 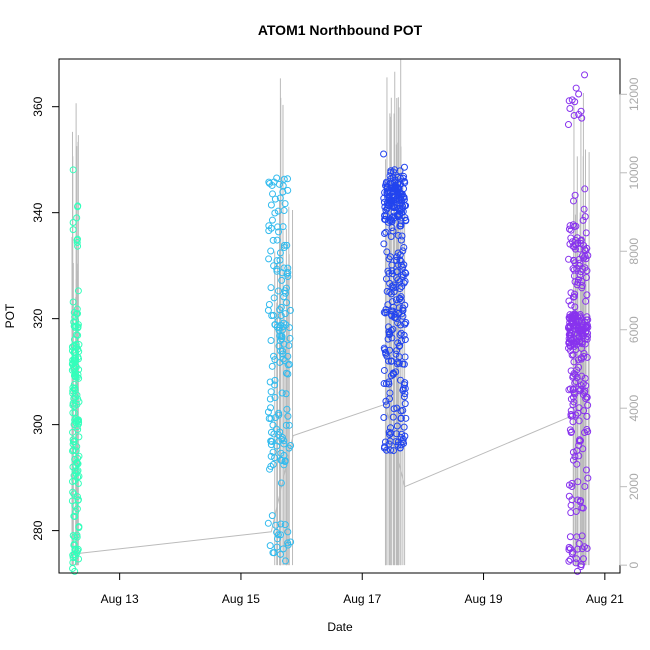 What do you see at coordinates (38, 424) in the screenshot?
I see `y-tick-label: 300` at bounding box center [38, 424].